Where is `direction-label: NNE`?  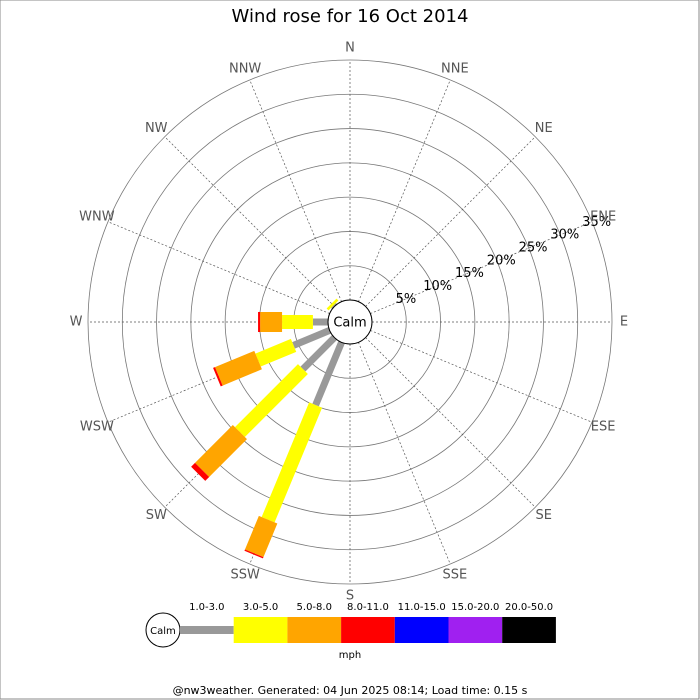
direction-label: NNE is located at coordinates (455, 68).